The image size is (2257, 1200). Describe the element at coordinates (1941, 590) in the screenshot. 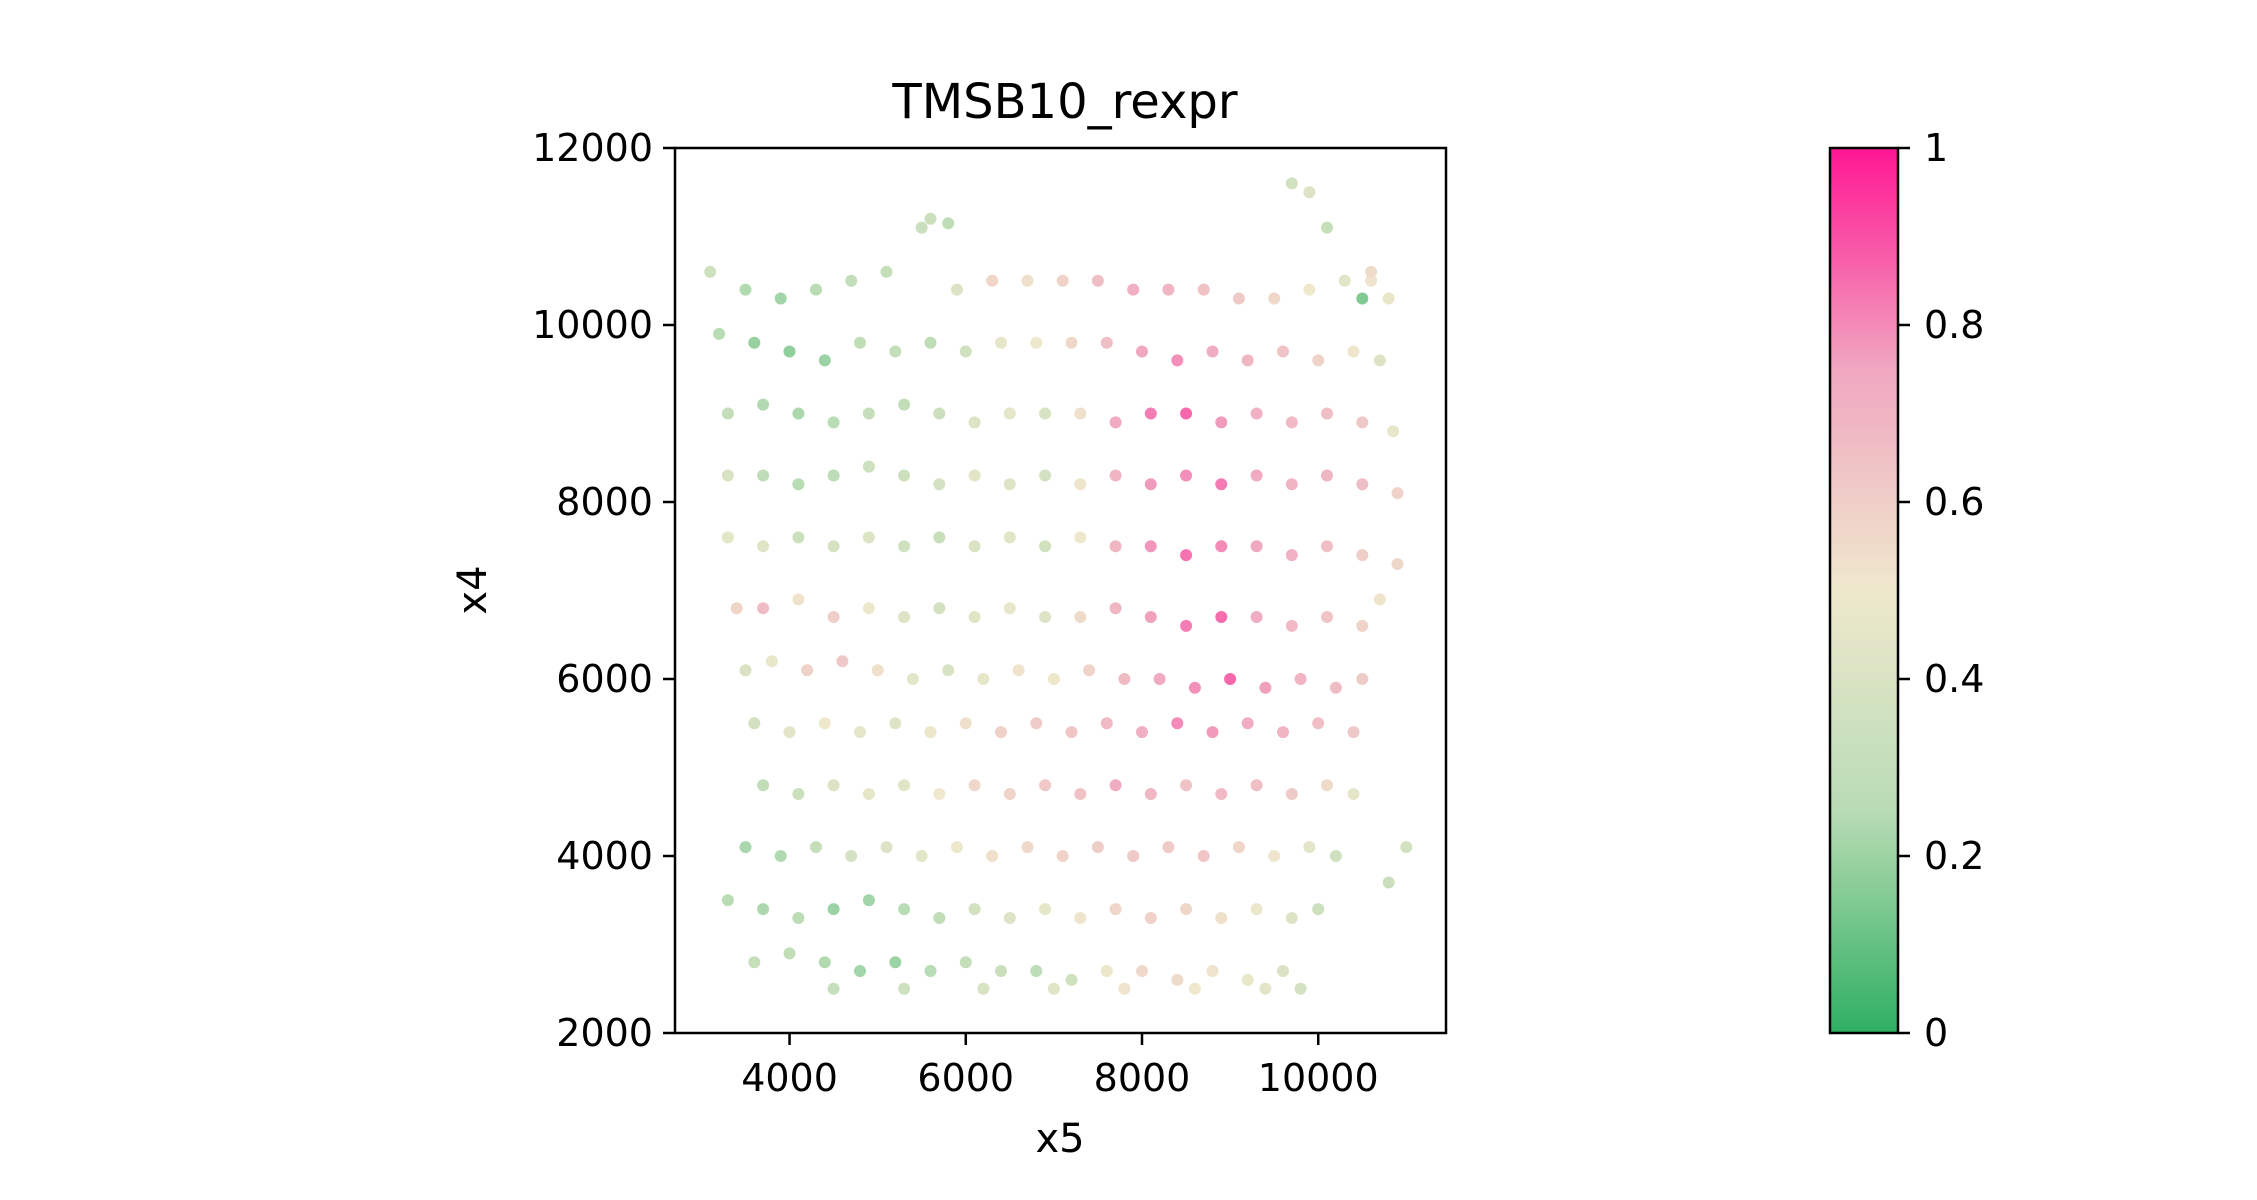

I see `colorbar-ticks: 0 0.2 0.4 0.6 0.8 1` at that location.